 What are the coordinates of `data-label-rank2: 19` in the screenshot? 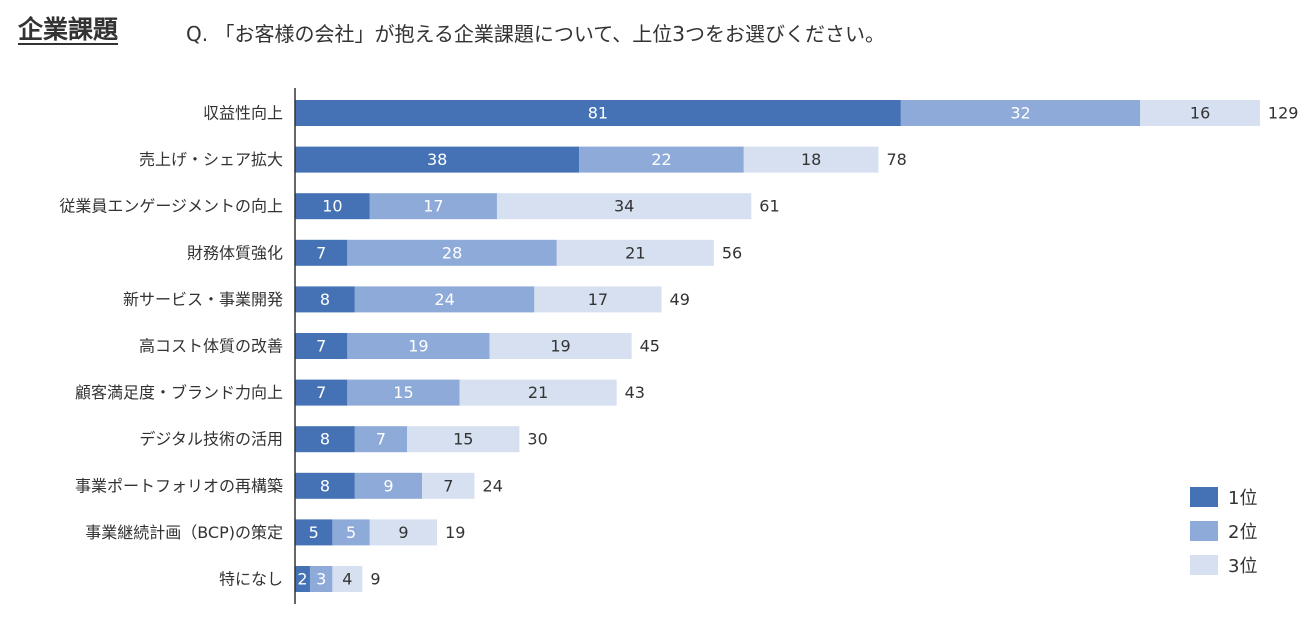 It's located at (418, 346).